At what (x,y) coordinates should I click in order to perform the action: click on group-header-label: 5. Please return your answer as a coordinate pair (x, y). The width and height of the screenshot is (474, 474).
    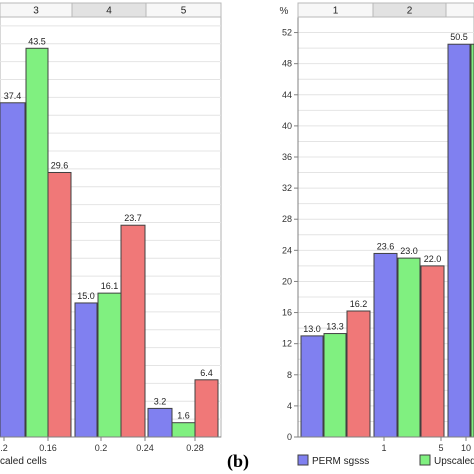
    Looking at the image, I should click on (184, 11).